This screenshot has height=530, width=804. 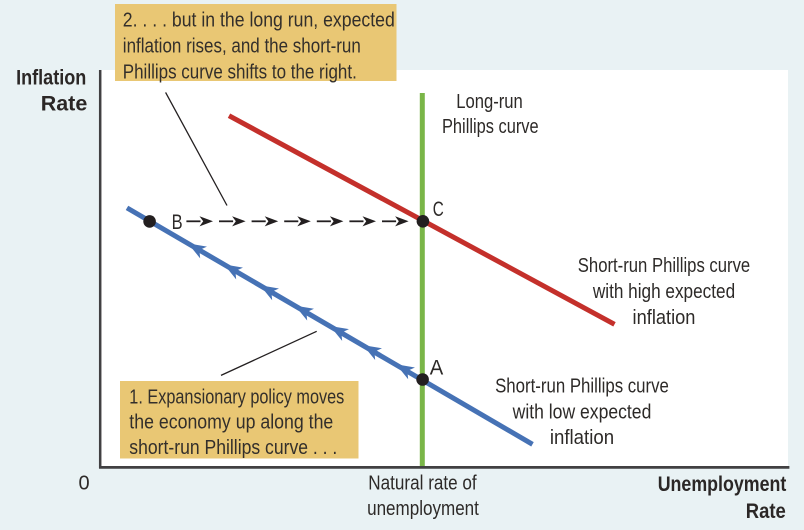 I want to click on svg-text: with high expected, so click(x=663, y=291).